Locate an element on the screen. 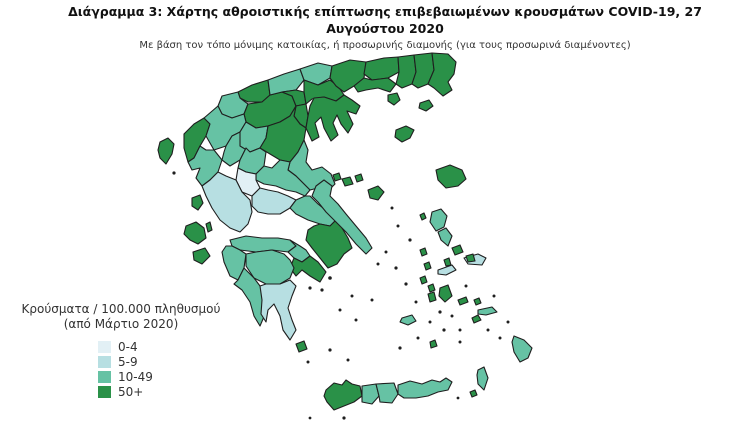 The height and width of the screenshot is (442, 734). legend-items: 0-4 5-9 10-49 50+ is located at coordinates (164, 369).